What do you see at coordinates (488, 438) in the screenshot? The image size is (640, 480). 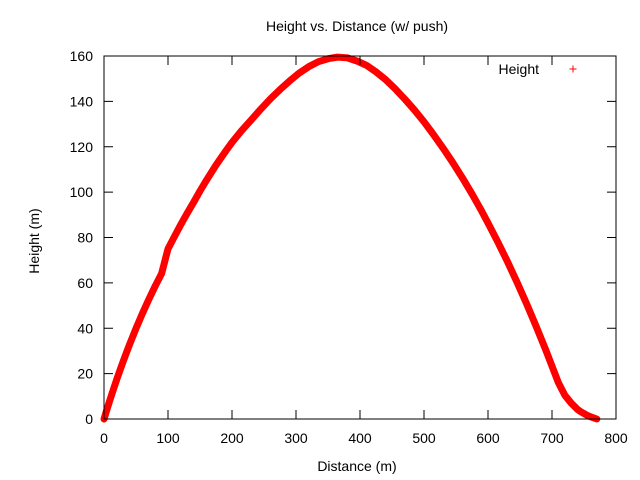 I see `x-tick-label: 600` at bounding box center [488, 438].